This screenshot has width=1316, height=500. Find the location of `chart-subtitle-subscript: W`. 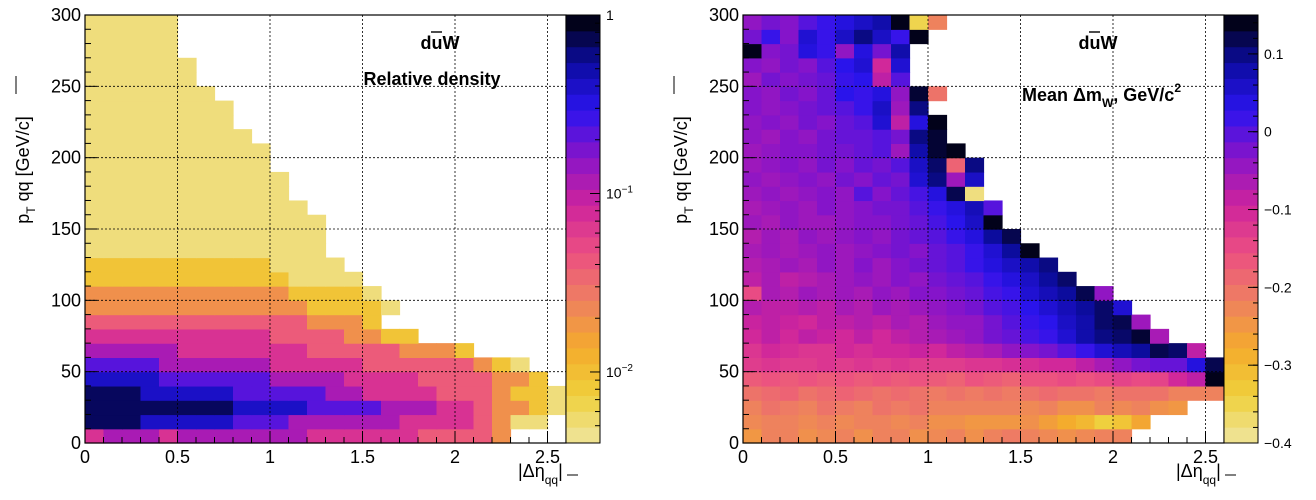

chart-subtitle-subscript: W is located at coordinates (1108, 103).